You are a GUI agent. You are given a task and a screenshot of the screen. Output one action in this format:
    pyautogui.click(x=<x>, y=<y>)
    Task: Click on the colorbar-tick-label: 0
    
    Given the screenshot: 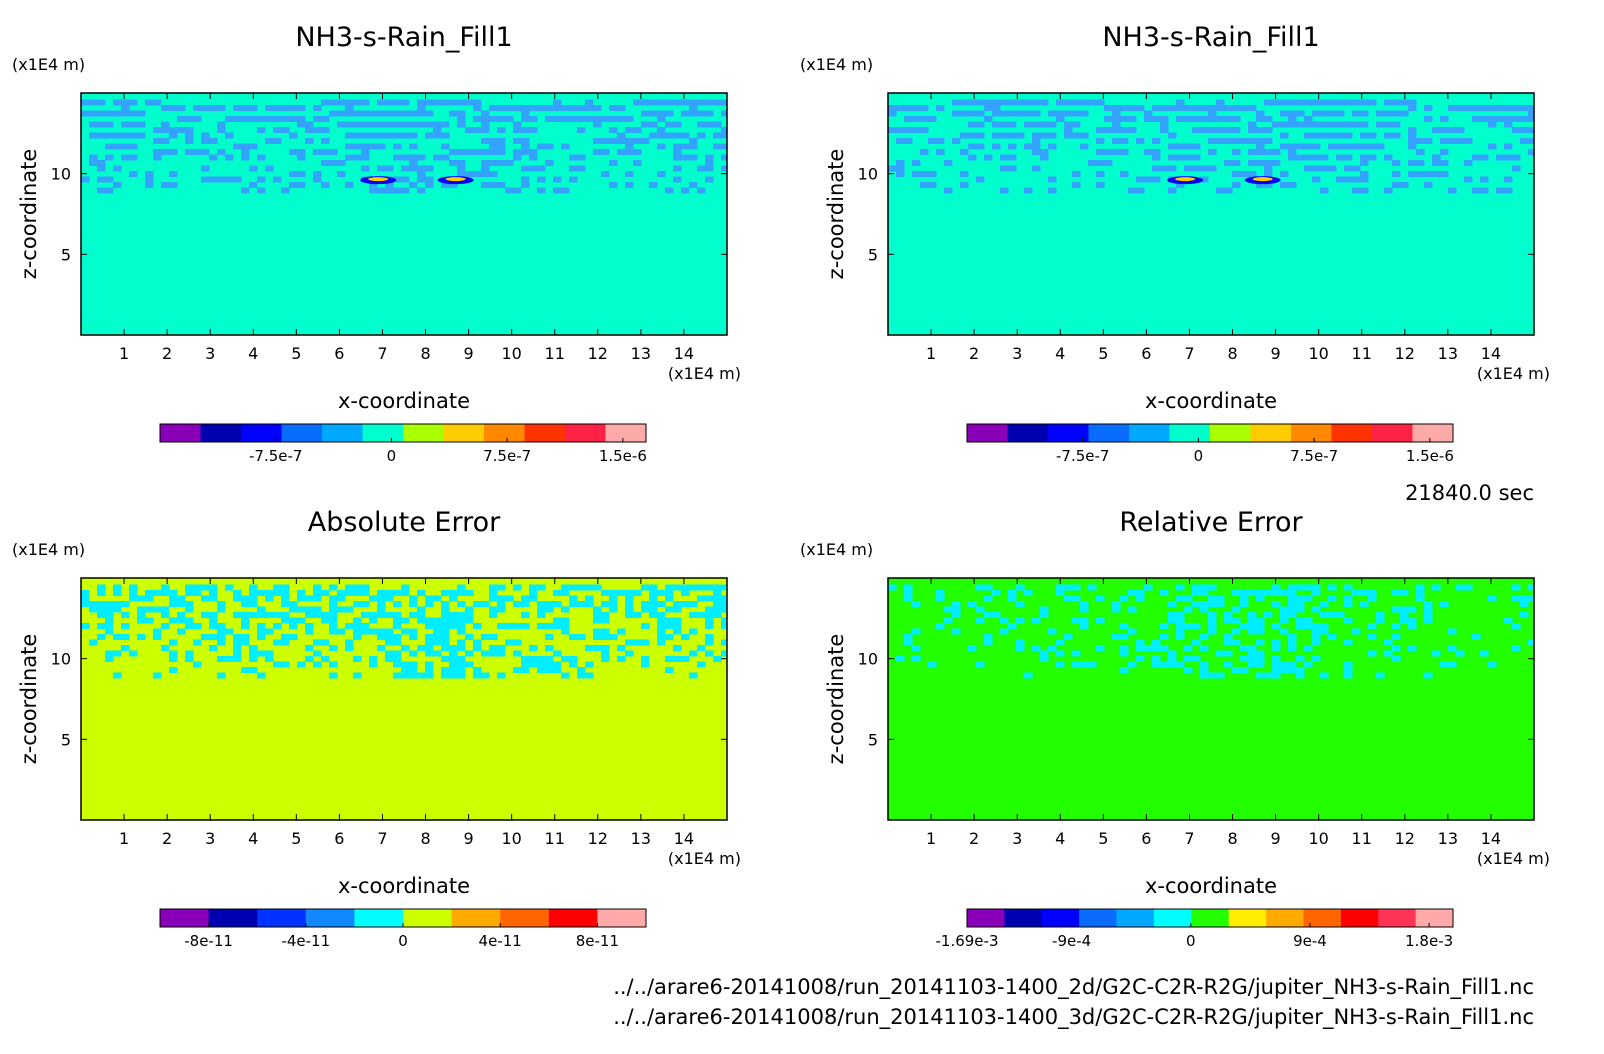 What is the action you would take?
    pyautogui.click(x=392, y=456)
    